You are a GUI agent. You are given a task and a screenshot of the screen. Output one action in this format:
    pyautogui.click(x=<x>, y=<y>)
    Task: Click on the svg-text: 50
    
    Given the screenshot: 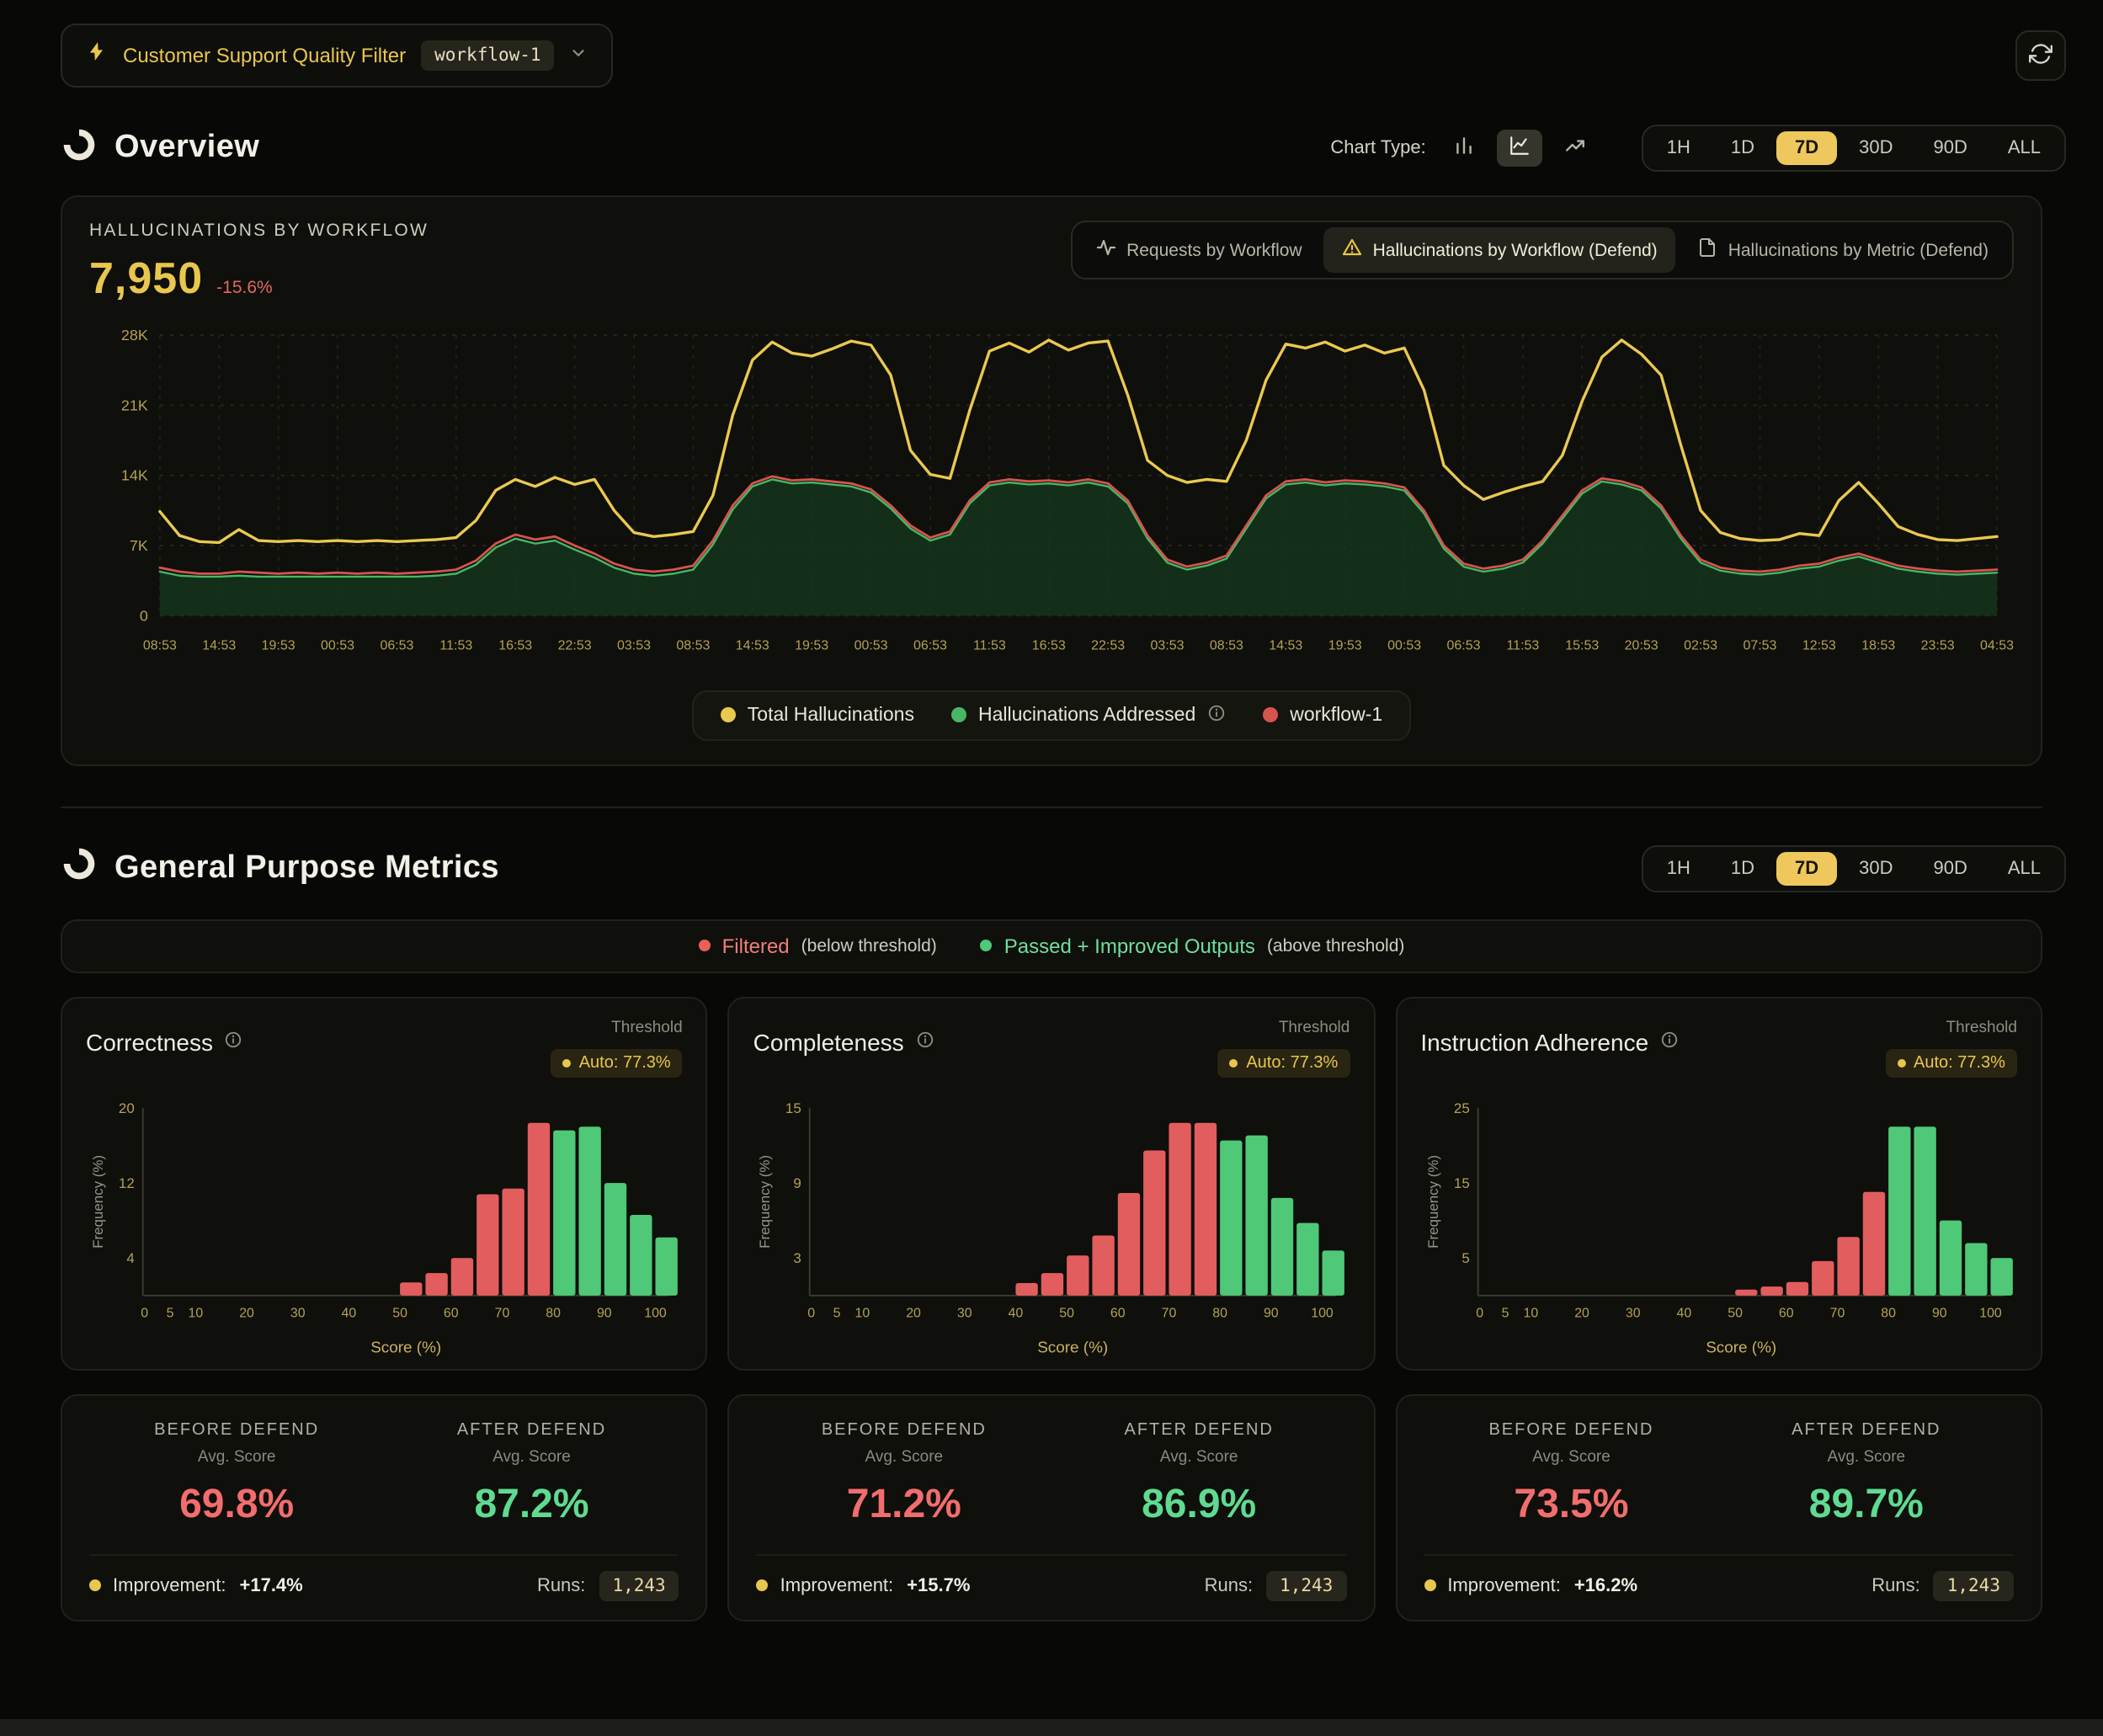 What is the action you would take?
    pyautogui.click(x=1736, y=1313)
    